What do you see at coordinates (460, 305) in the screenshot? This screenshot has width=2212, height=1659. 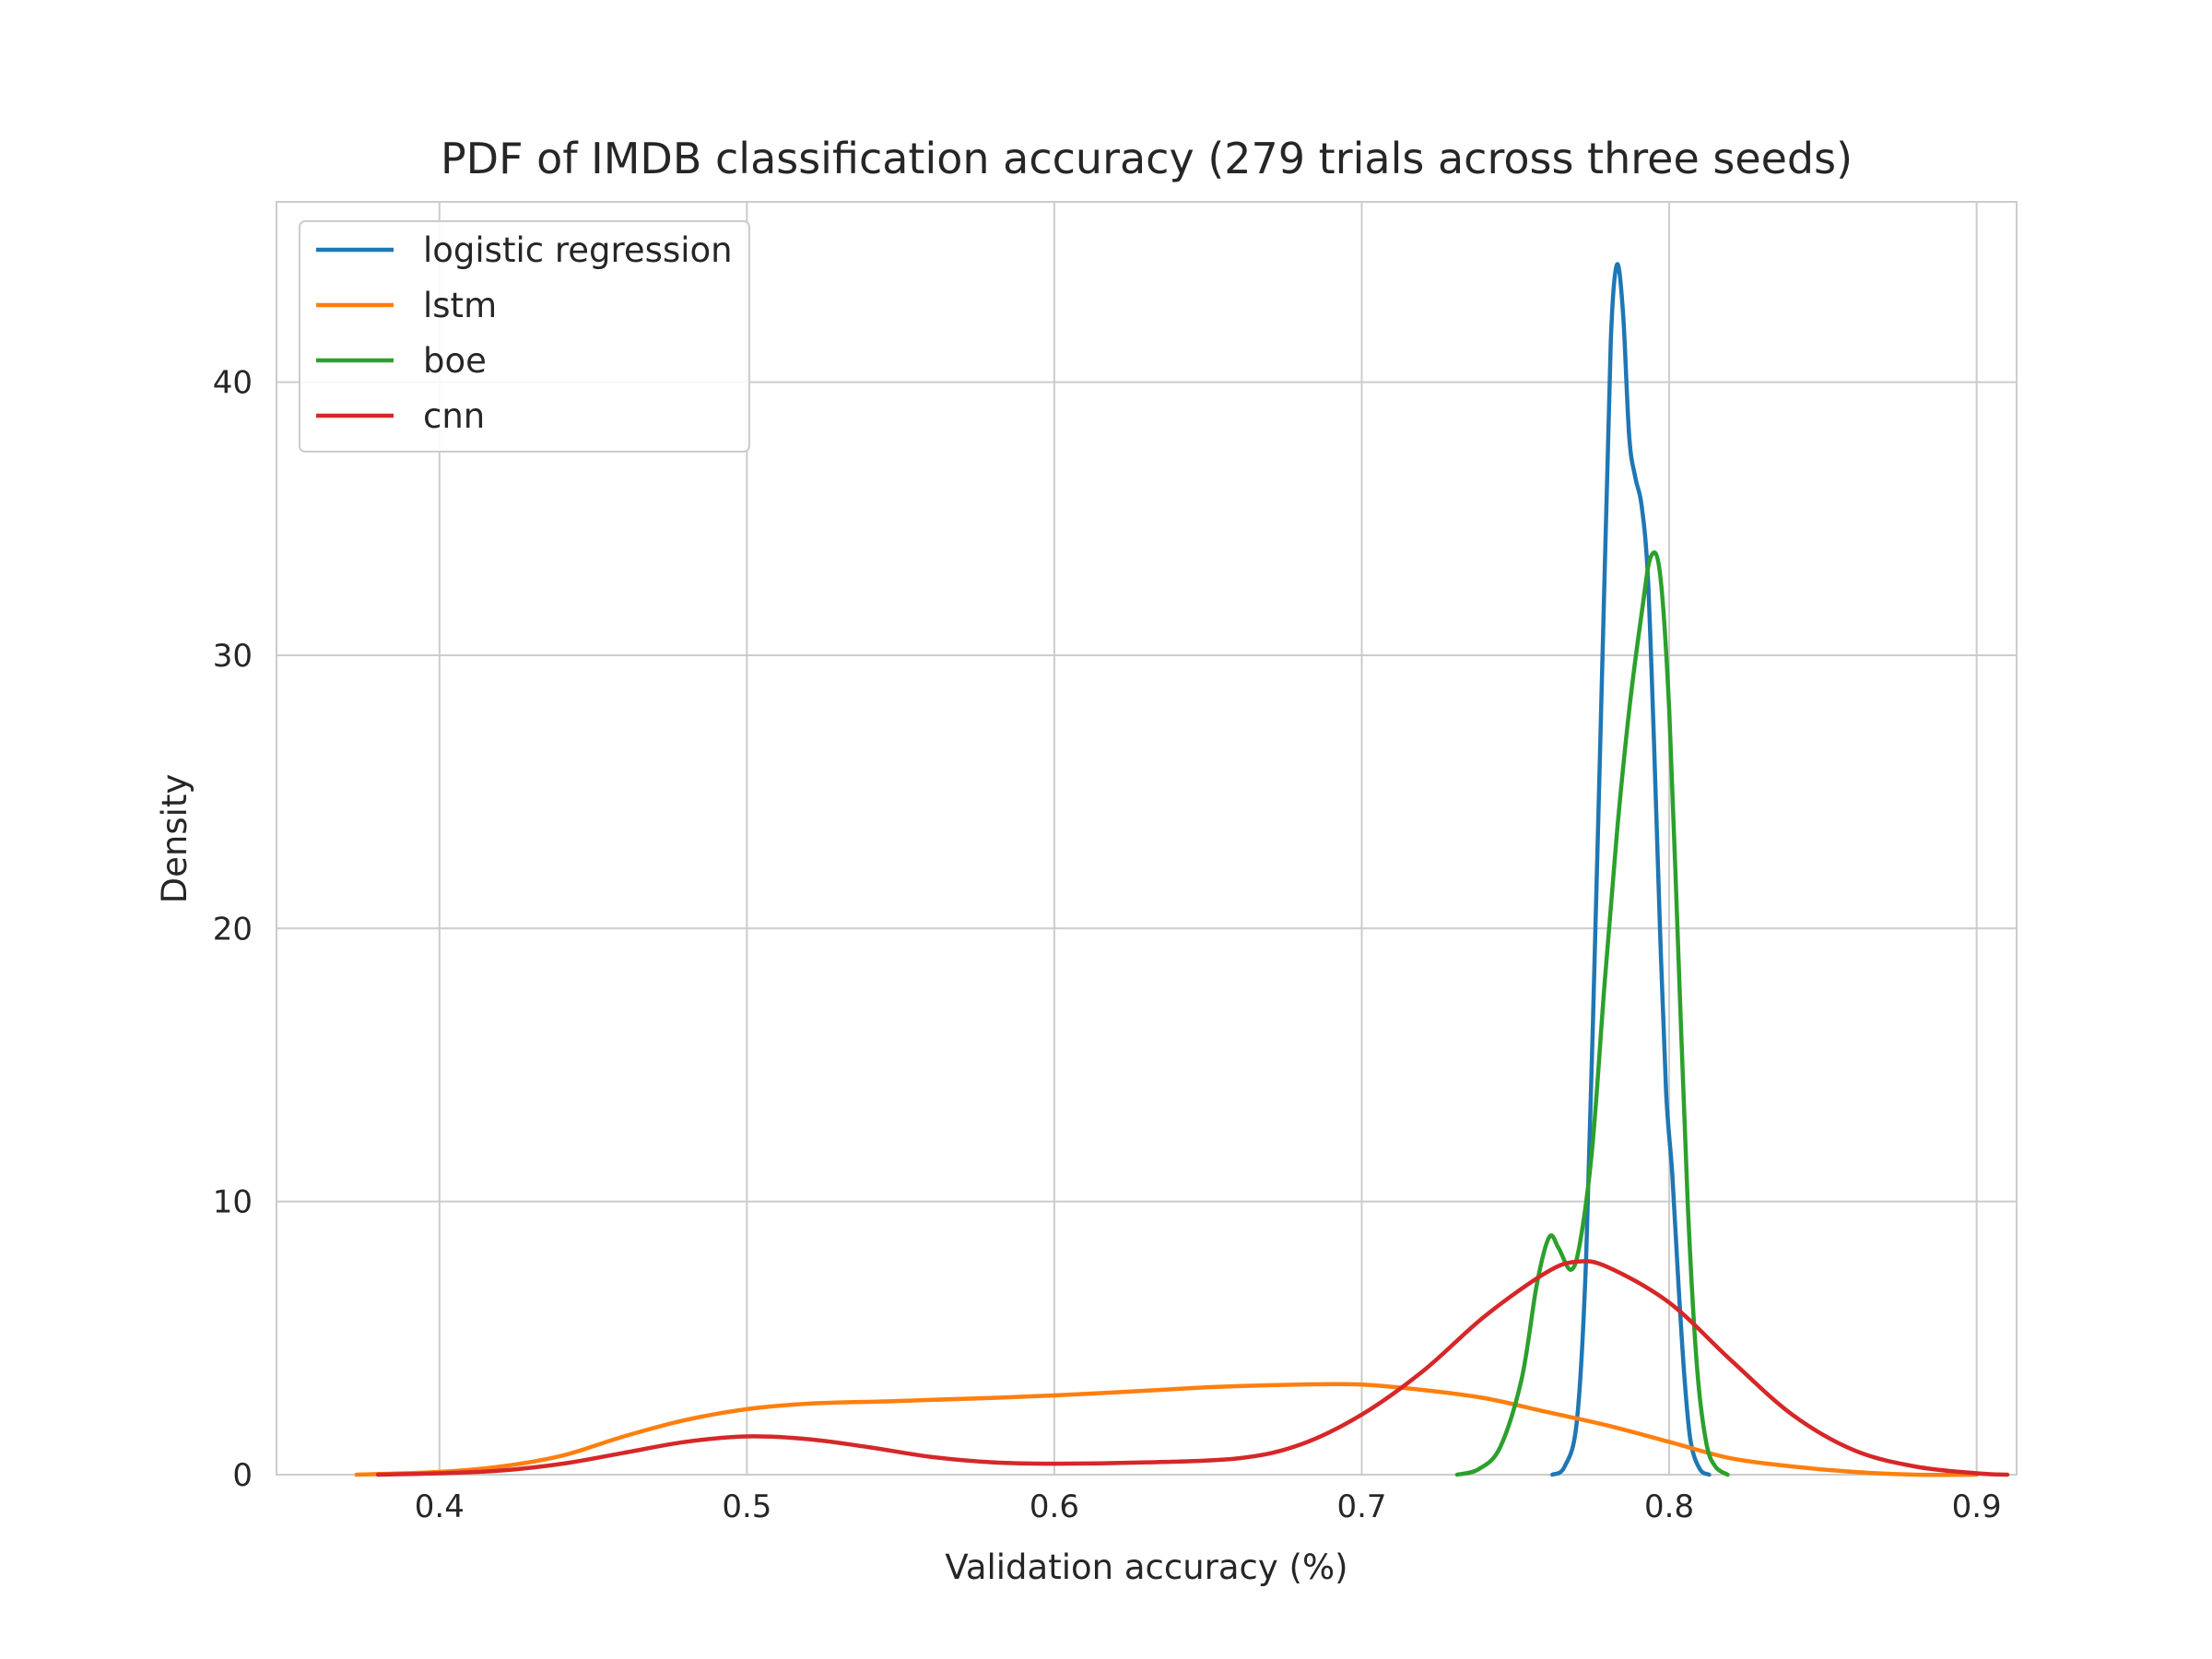 I see `legend-label-lstm: lstm` at bounding box center [460, 305].